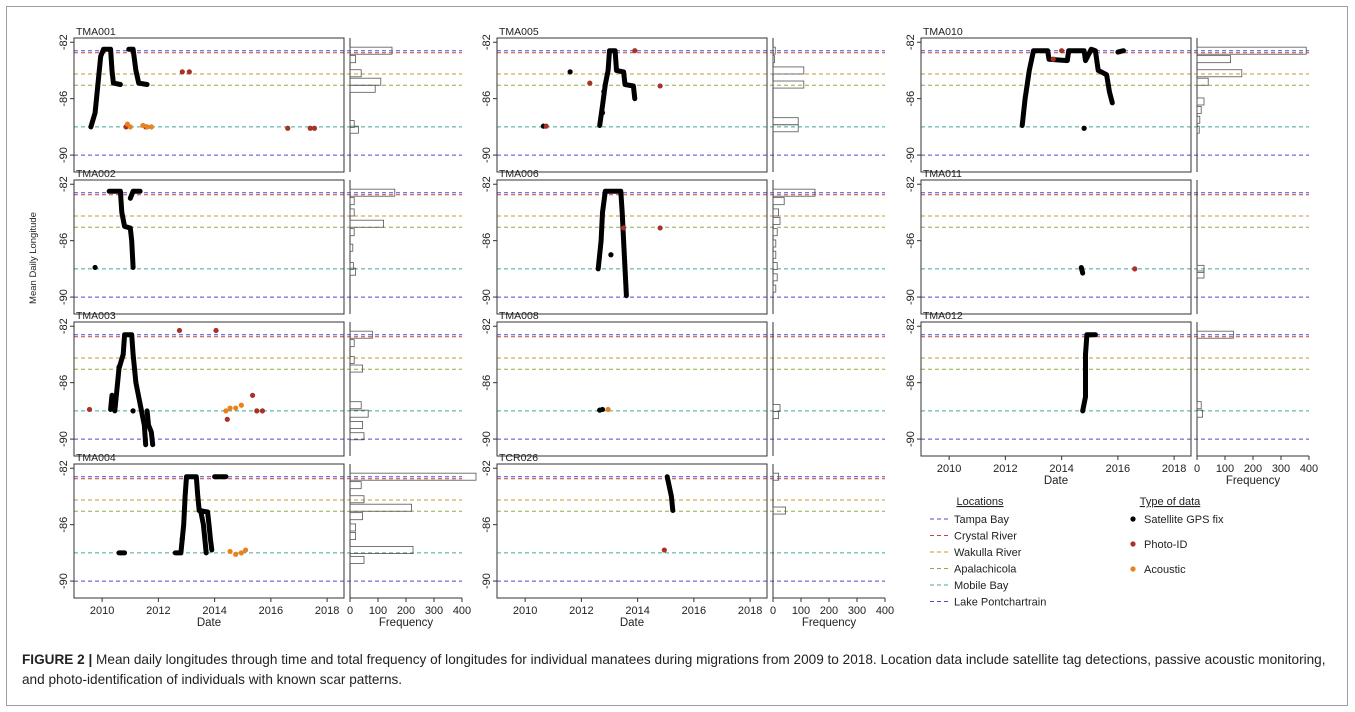 The height and width of the screenshot is (712, 1355). Describe the element at coordinates (214, 611) in the screenshot. I see `x-tick-label: 2014` at that location.